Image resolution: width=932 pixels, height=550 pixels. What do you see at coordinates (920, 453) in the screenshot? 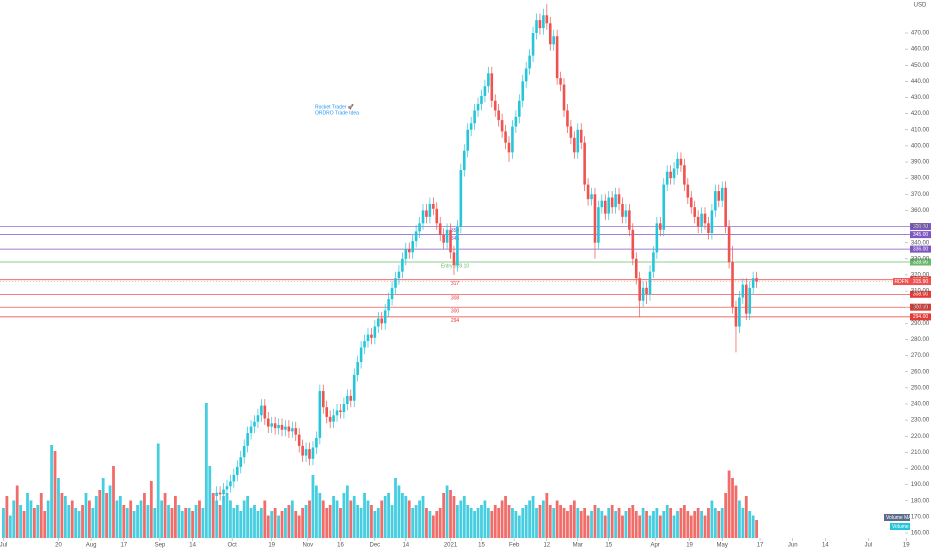
I see `y-tick-label: 210.00` at bounding box center [920, 453].